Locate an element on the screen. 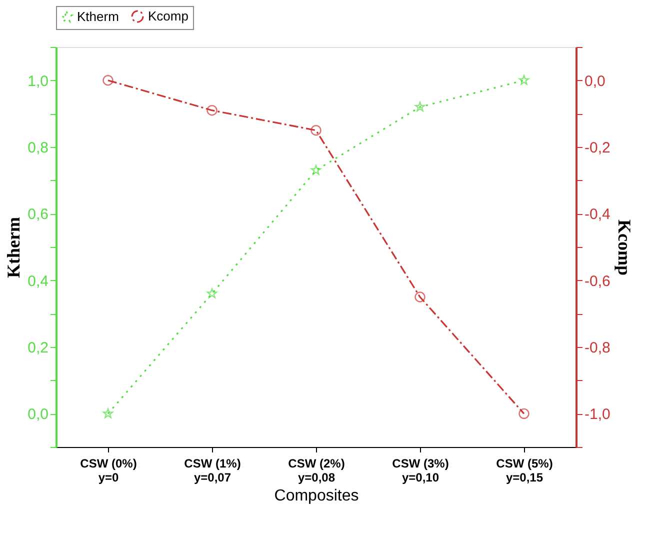 Image resolution: width=671 pixels, height=541 pixels. y-tick-label: 0,4 is located at coordinates (38, 281).